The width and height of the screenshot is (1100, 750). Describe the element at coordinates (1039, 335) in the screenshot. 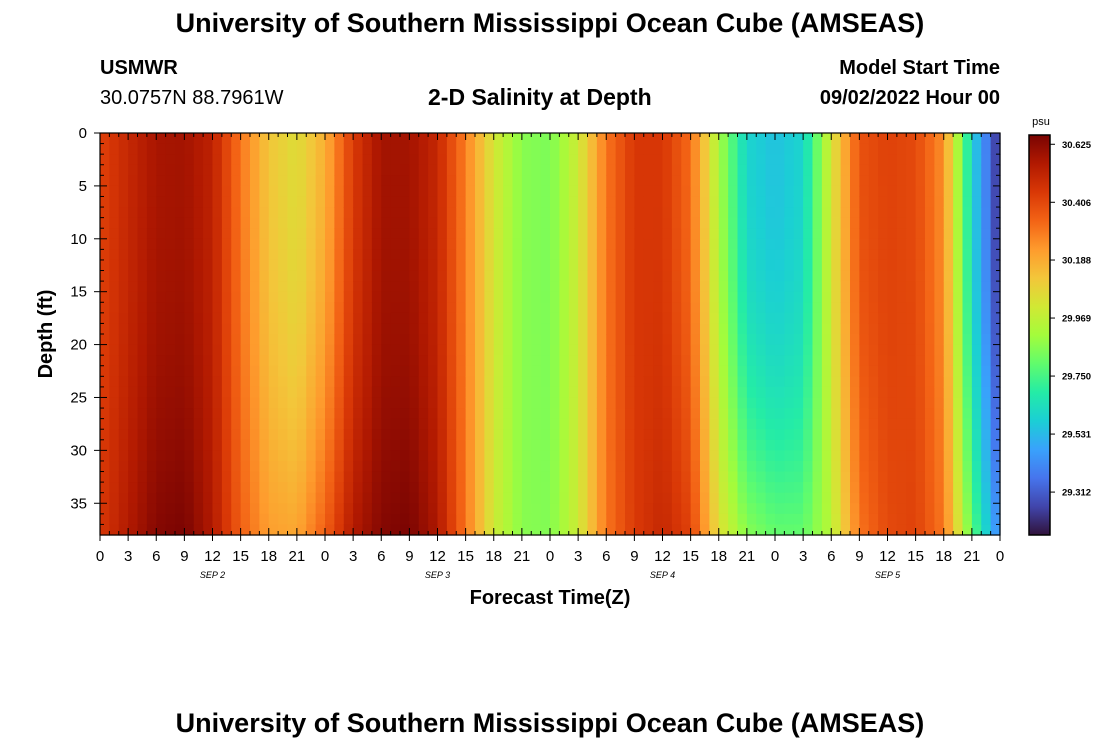

I see `colorbar-gradient` at that location.